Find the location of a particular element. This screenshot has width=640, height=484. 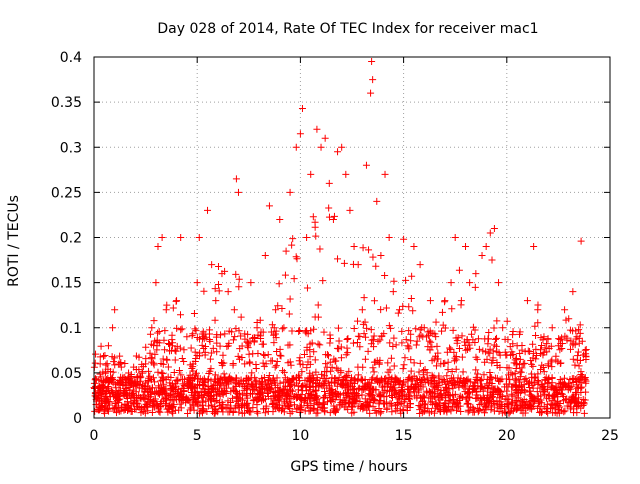

y-tick-label: 0.25 is located at coordinates (66, 193).